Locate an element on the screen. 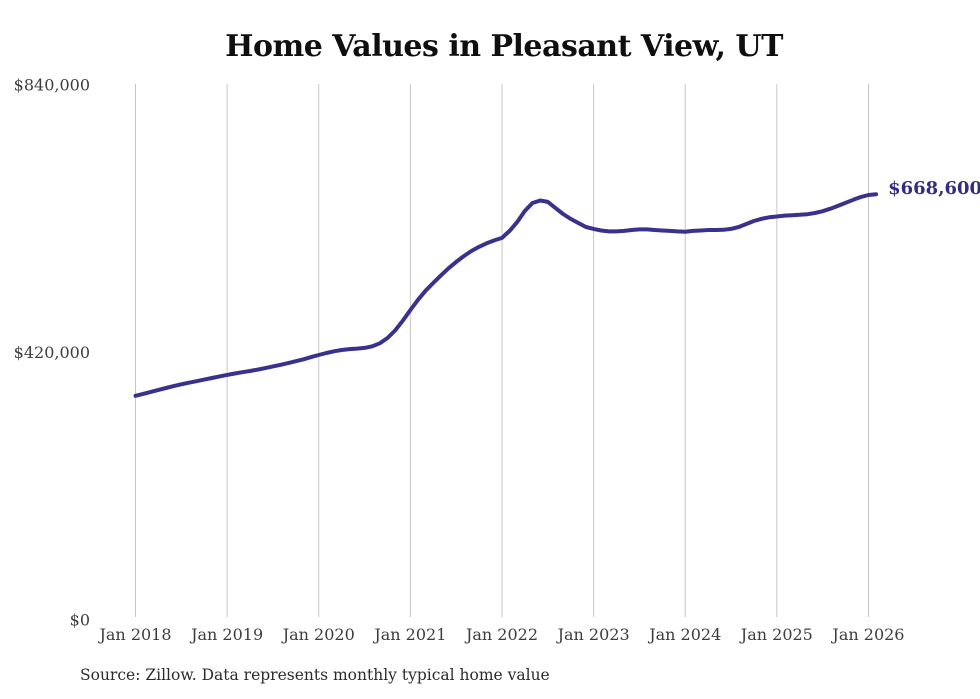  current-value-label: $668,600 is located at coordinates (934, 188).